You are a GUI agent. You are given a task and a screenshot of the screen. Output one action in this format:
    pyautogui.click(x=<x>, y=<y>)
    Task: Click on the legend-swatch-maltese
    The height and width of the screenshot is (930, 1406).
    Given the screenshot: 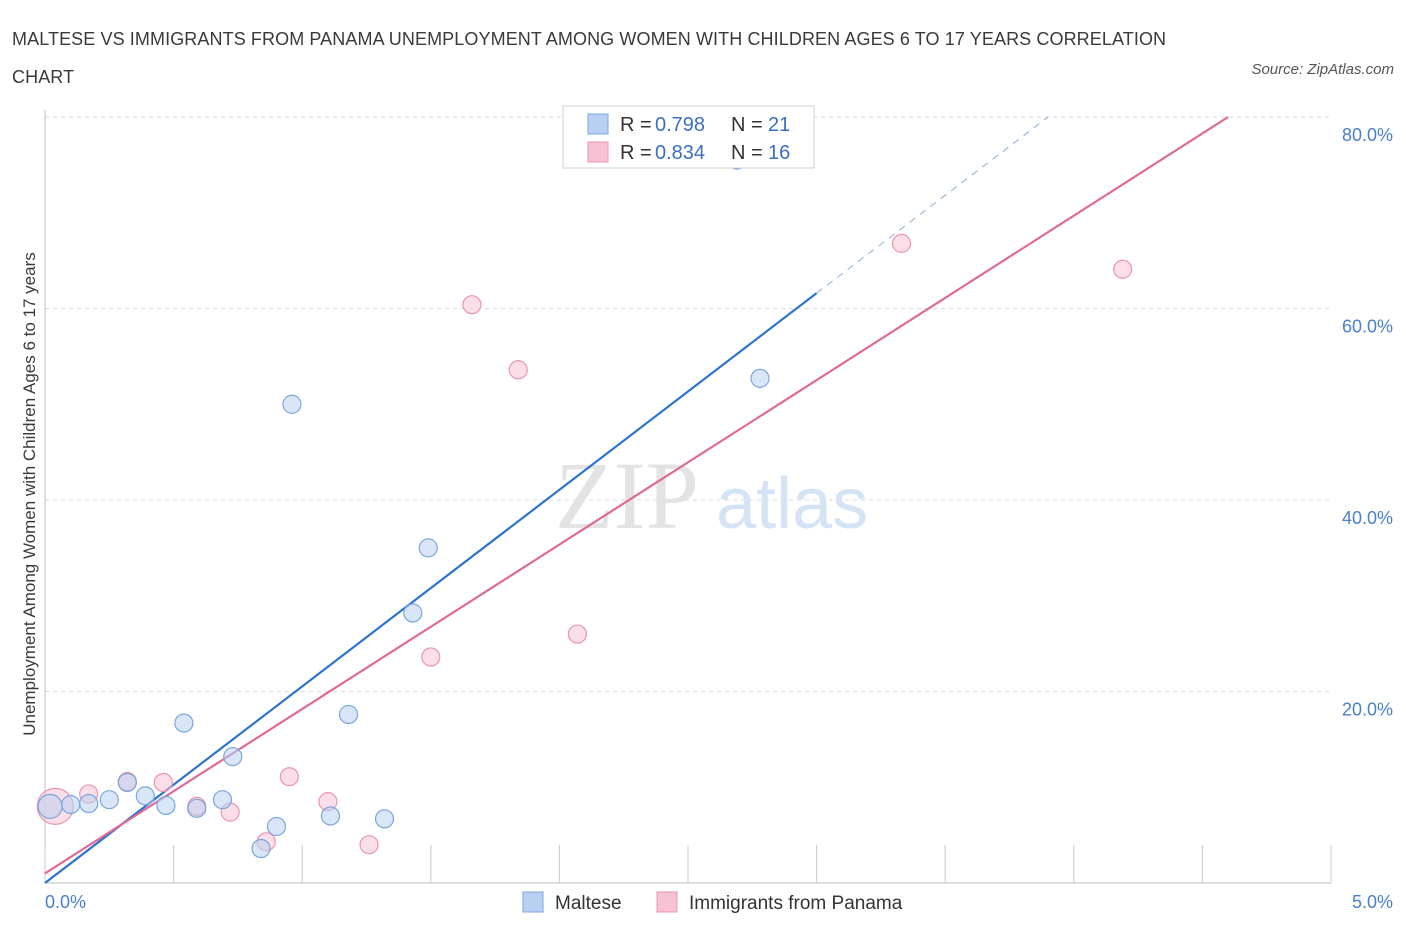 What is the action you would take?
    pyautogui.click(x=598, y=124)
    